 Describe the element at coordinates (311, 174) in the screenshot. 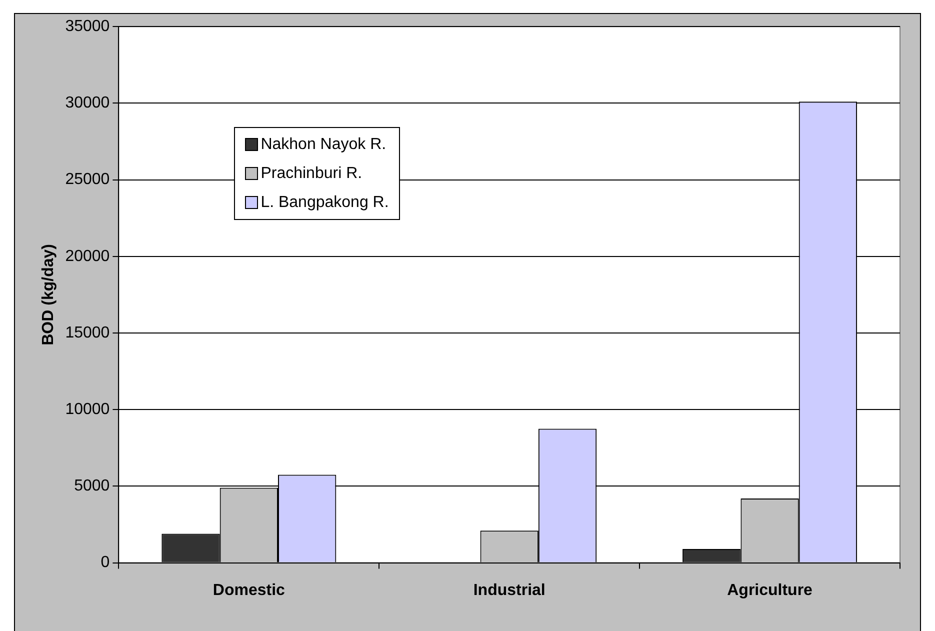

I see `legend-label: Prachinburi R.` at that location.